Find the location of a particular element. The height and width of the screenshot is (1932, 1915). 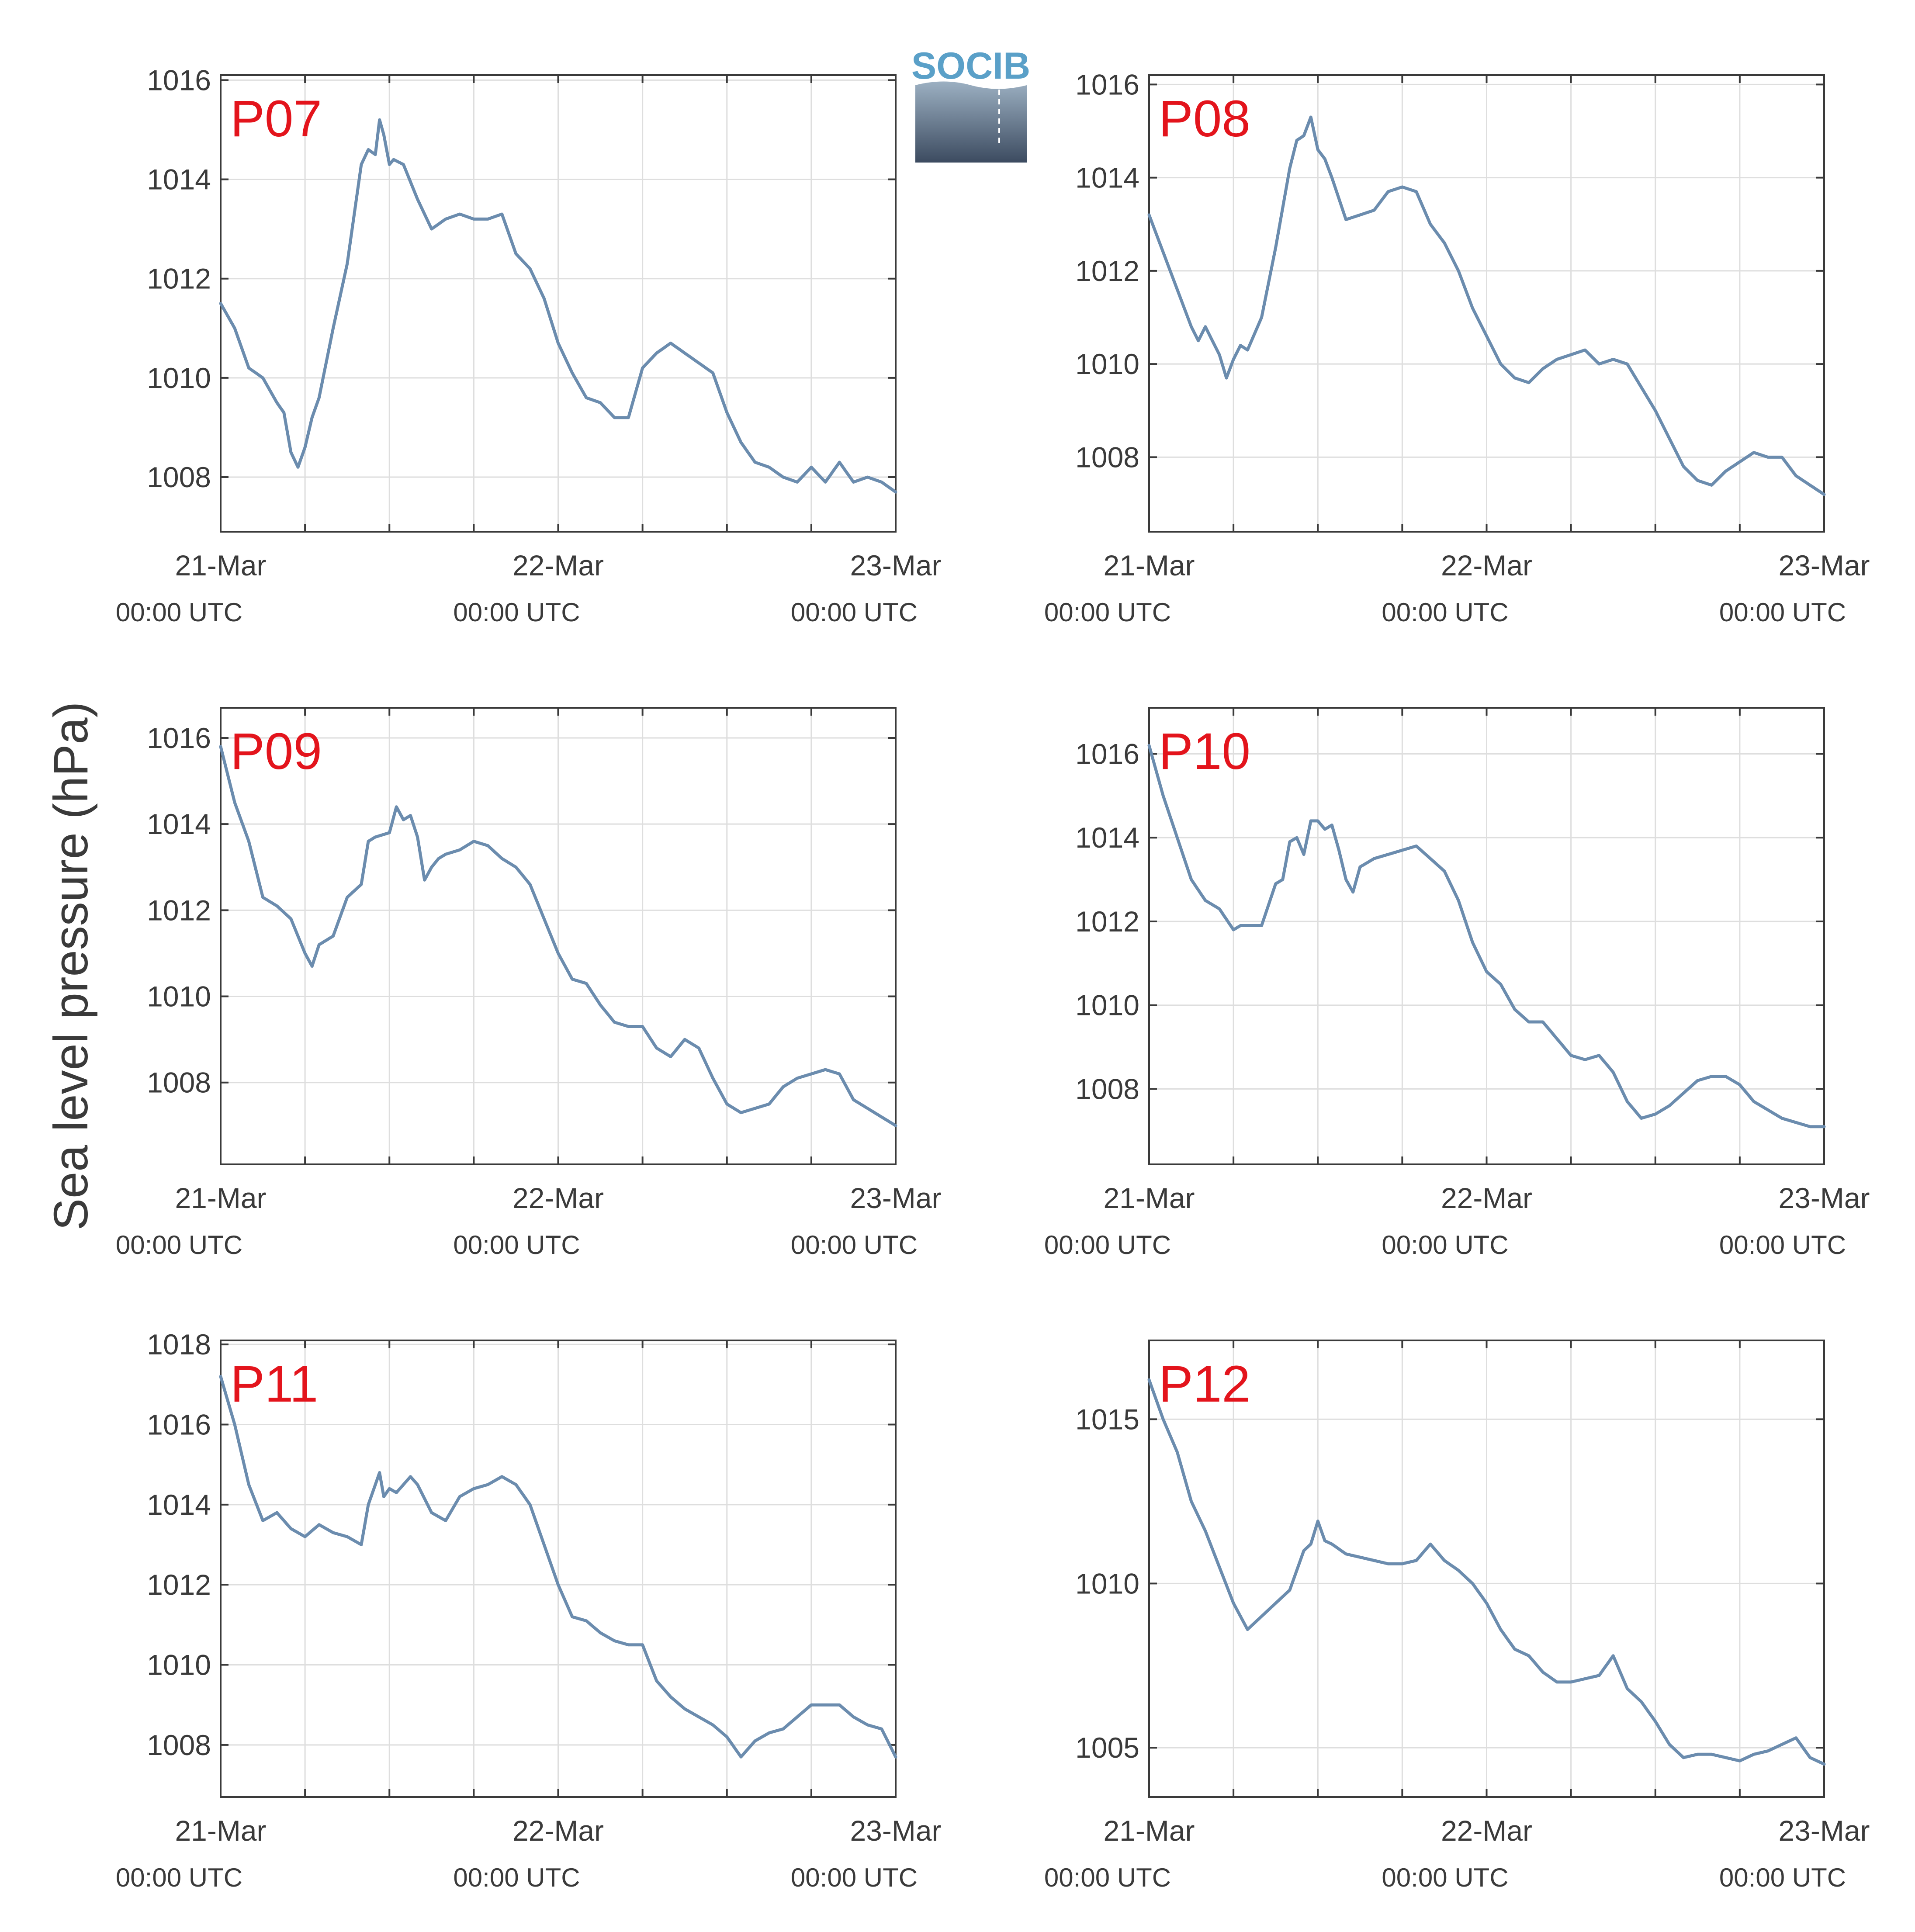

p12-xtick-label: 21-Mar is located at coordinates (1149, 1830).